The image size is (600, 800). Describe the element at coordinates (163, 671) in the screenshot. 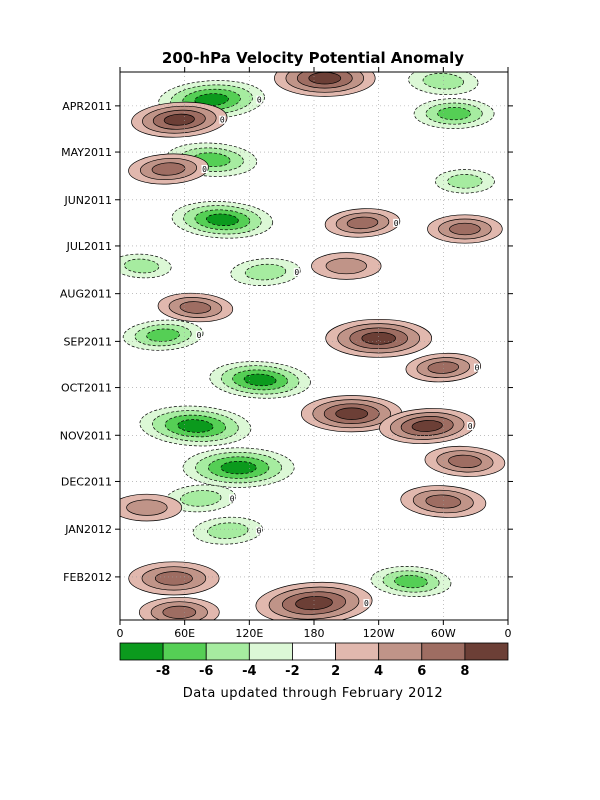

I see `colorbar-label: -8` at that location.